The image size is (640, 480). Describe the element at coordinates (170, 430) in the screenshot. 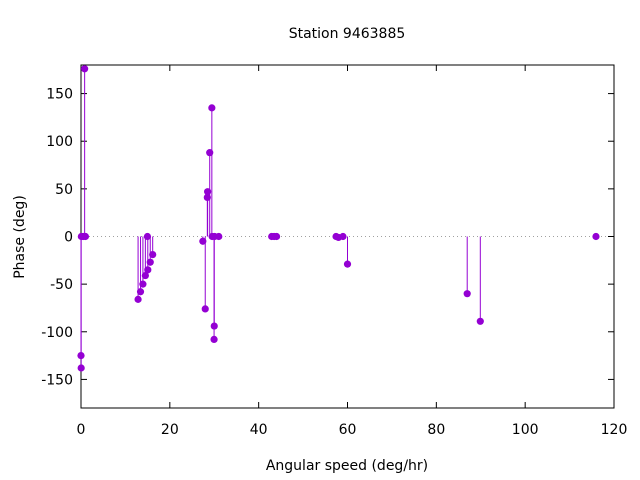

I see `x-tick-label: 20` at that location.